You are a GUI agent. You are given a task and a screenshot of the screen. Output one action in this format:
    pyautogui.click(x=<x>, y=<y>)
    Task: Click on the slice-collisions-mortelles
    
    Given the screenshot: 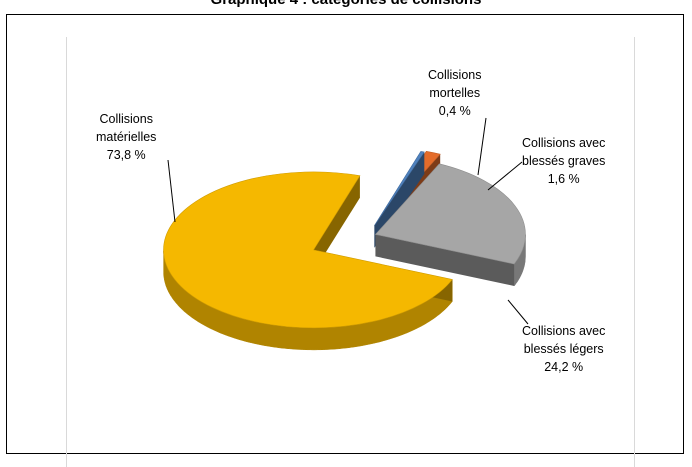 What is the action you would take?
    pyautogui.click(x=399, y=188)
    